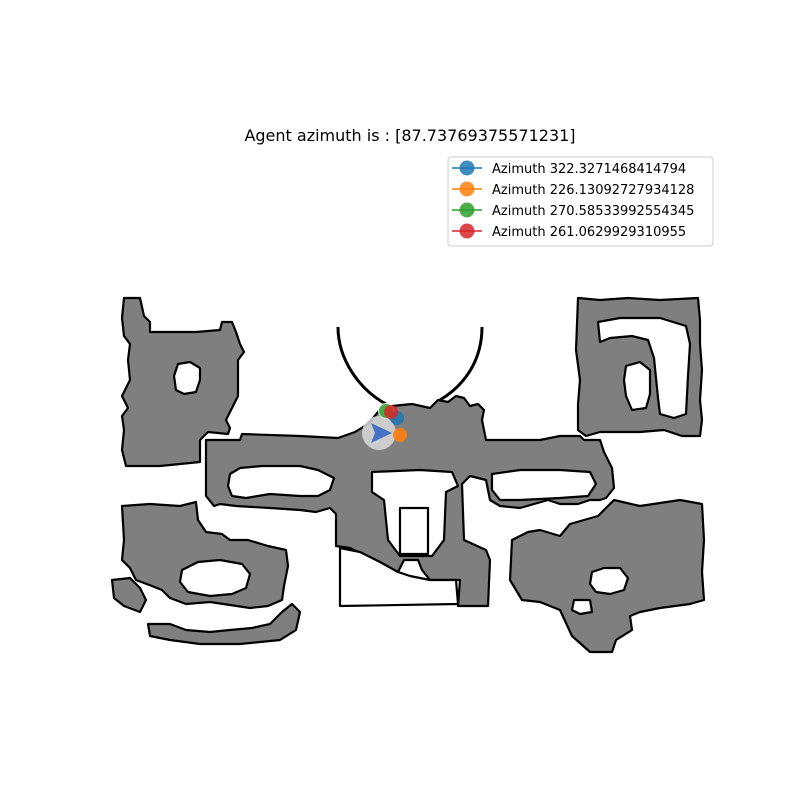 This screenshot has width=800, height=800. Describe the element at coordinates (410, 366) in the screenshot. I see `dome-arc` at that location.